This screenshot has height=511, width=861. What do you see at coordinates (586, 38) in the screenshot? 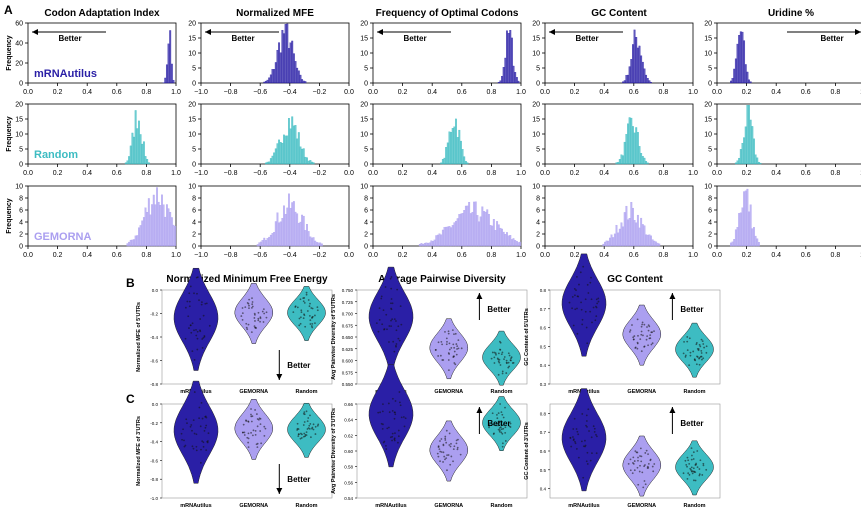
I see `better-label: Better` at bounding box center [586, 38].